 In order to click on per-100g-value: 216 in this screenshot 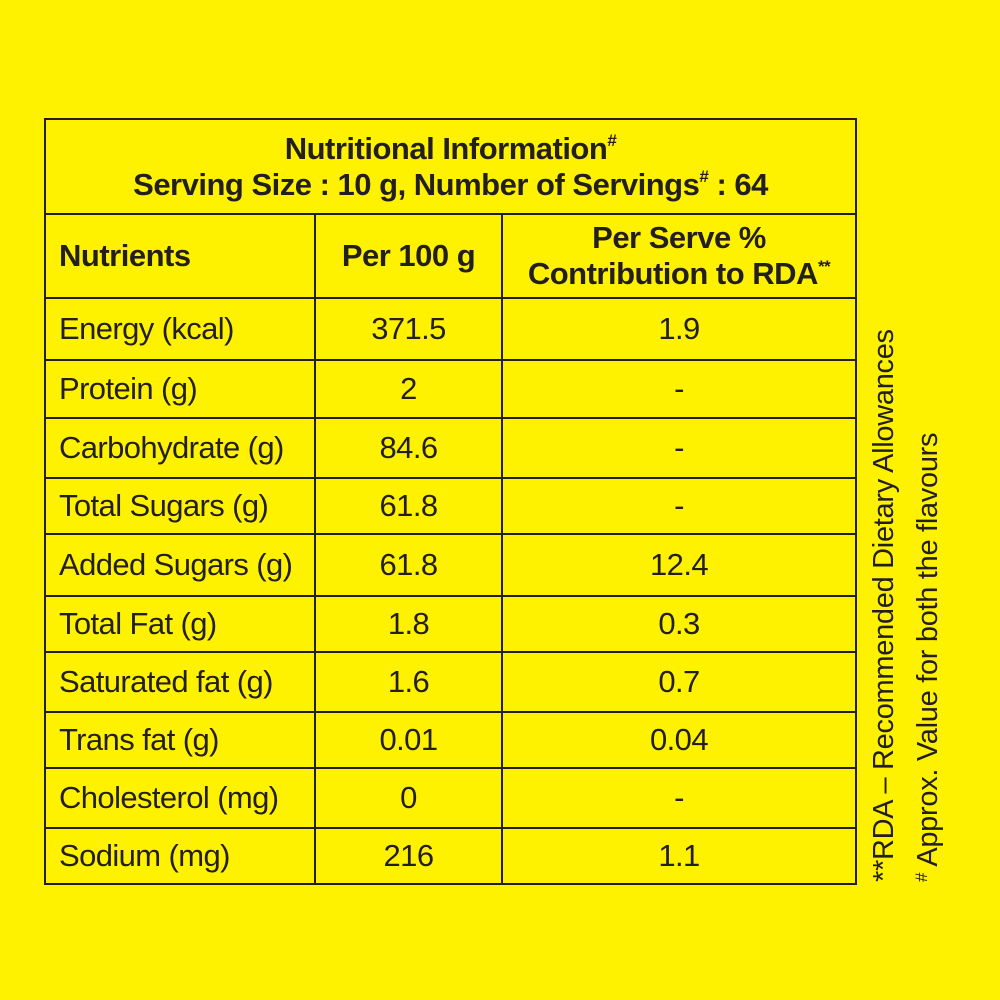, I will do `click(408, 856)`.